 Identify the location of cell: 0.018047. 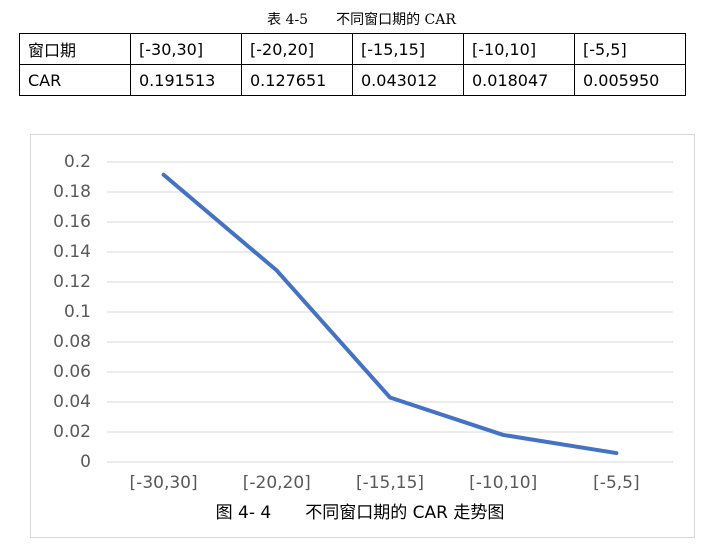
(519, 80).